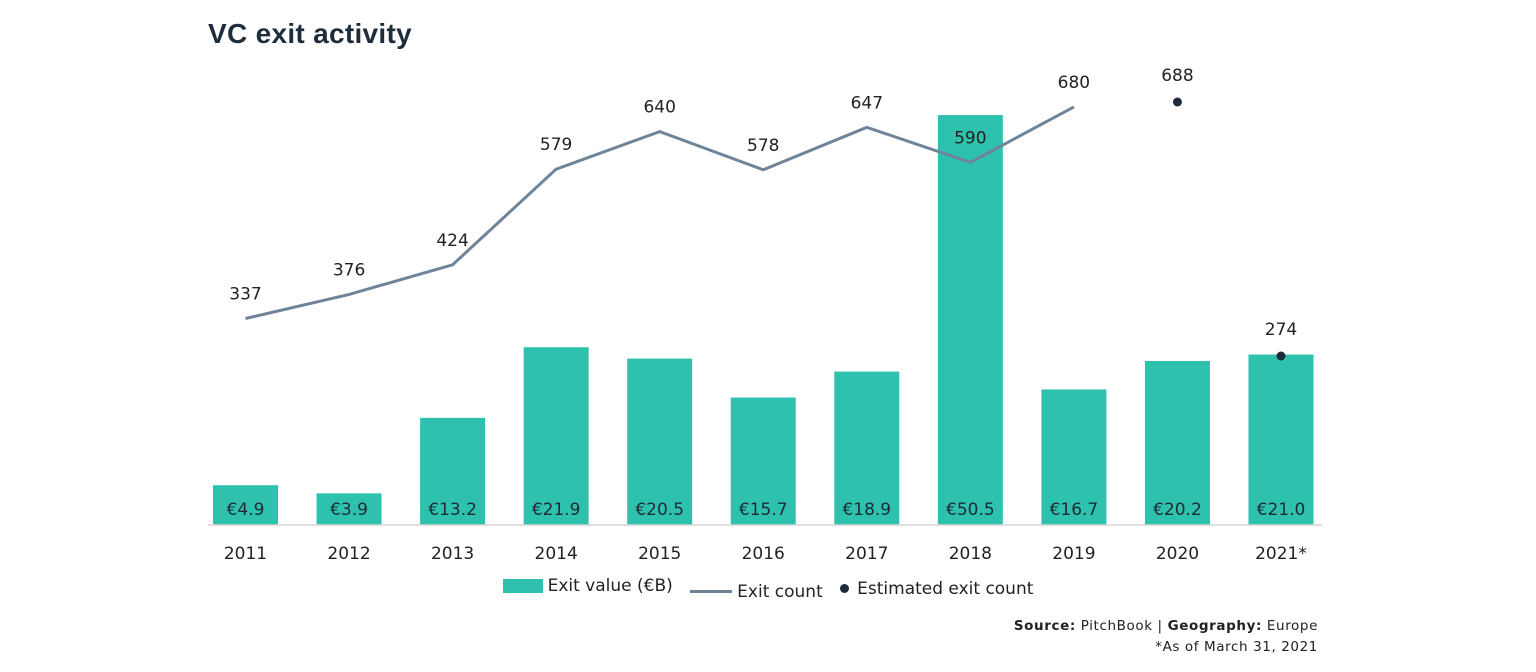 The image size is (1536, 672). I want to click on x-tick-label: 2013, so click(452, 554).